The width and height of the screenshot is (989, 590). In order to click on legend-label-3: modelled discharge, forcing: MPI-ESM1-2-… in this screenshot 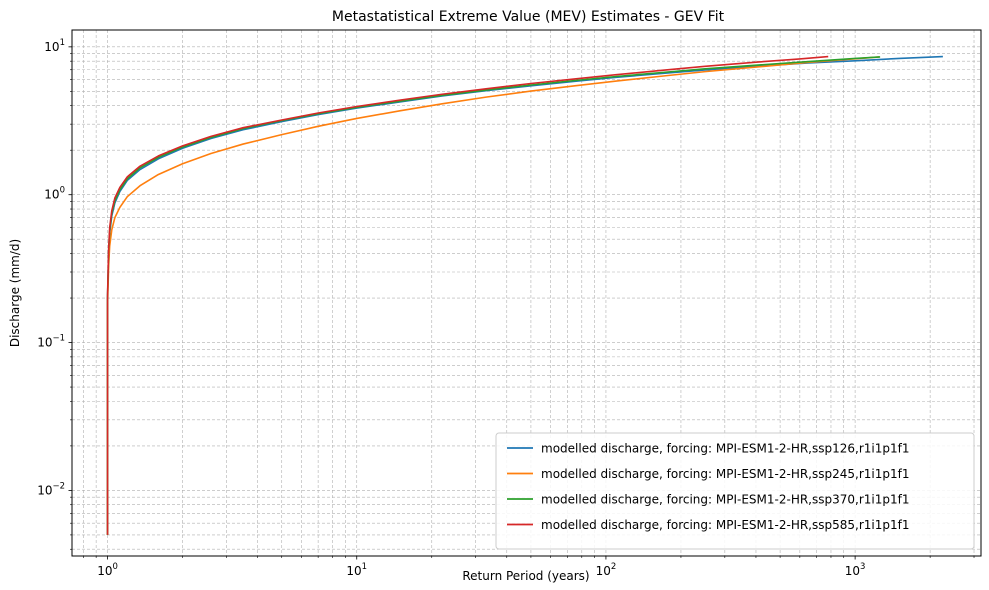, I will do `click(725, 500)`.